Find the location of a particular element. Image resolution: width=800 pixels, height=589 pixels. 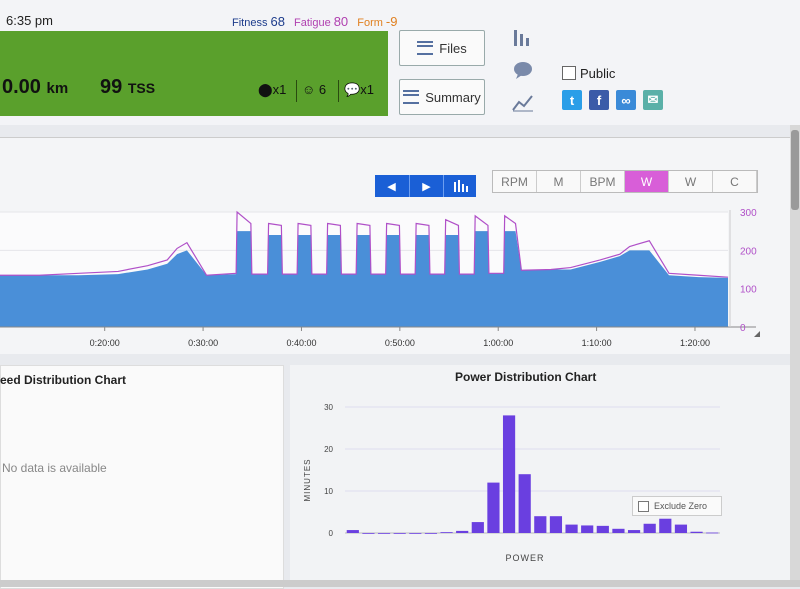

speed-distribution-panel is located at coordinates (142, 477).